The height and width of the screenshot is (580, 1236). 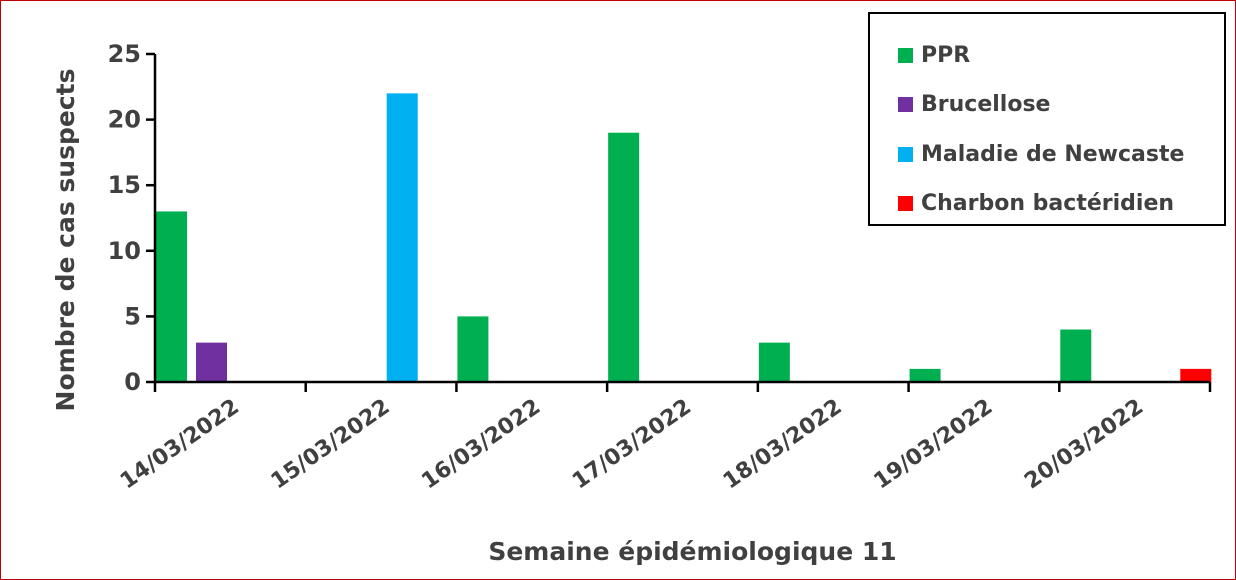 I want to click on y-tick-label-25: 25, so click(x=124, y=54).